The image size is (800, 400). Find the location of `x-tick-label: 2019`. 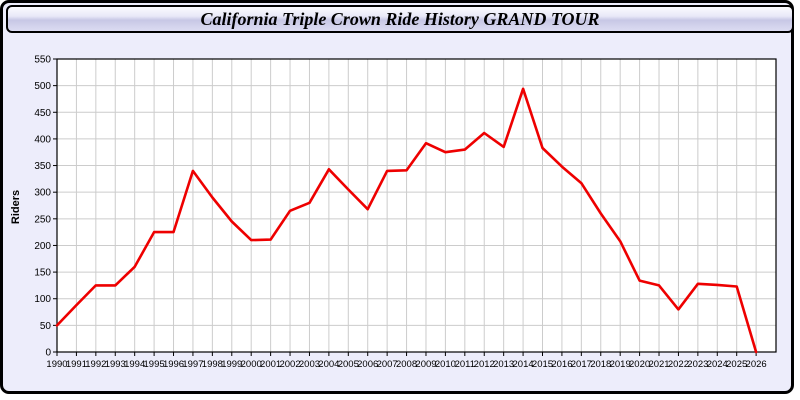

x-tick-label: 2019 is located at coordinates (620, 364).